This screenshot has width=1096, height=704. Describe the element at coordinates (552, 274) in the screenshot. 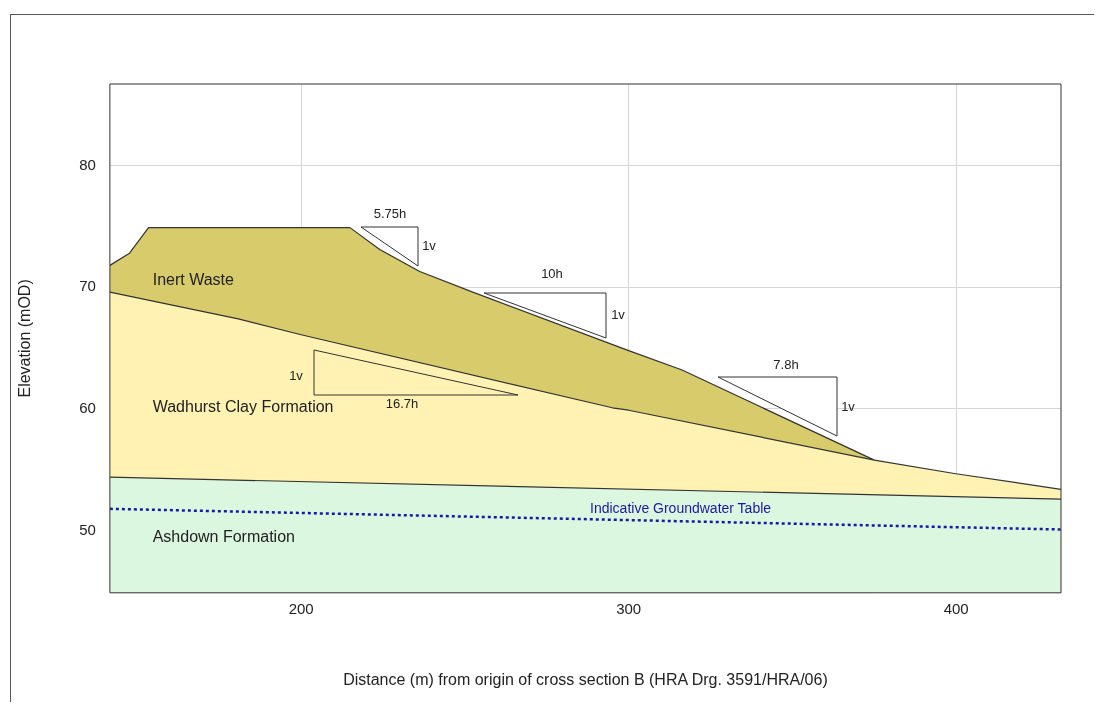

I see `annotation: 10h` at that location.